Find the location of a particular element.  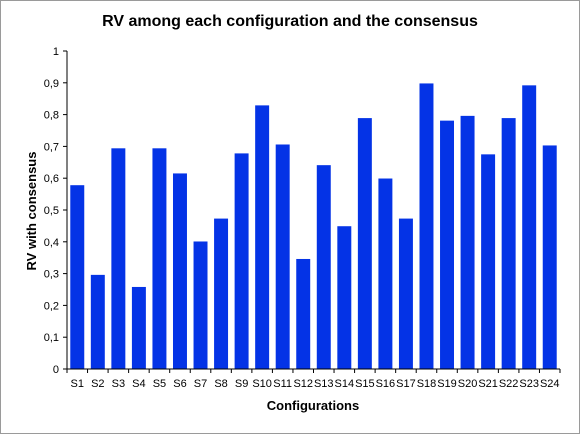

y-tick-label: 0,2 is located at coordinates (51, 306).